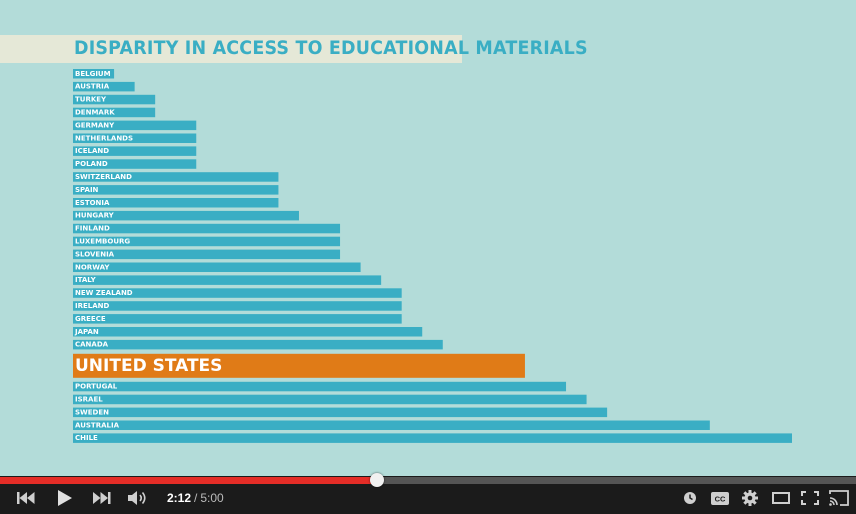 Image resolution: width=856 pixels, height=514 pixels. What do you see at coordinates (92, 203) in the screenshot?
I see `bar-label: ESTONIA` at bounding box center [92, 203].